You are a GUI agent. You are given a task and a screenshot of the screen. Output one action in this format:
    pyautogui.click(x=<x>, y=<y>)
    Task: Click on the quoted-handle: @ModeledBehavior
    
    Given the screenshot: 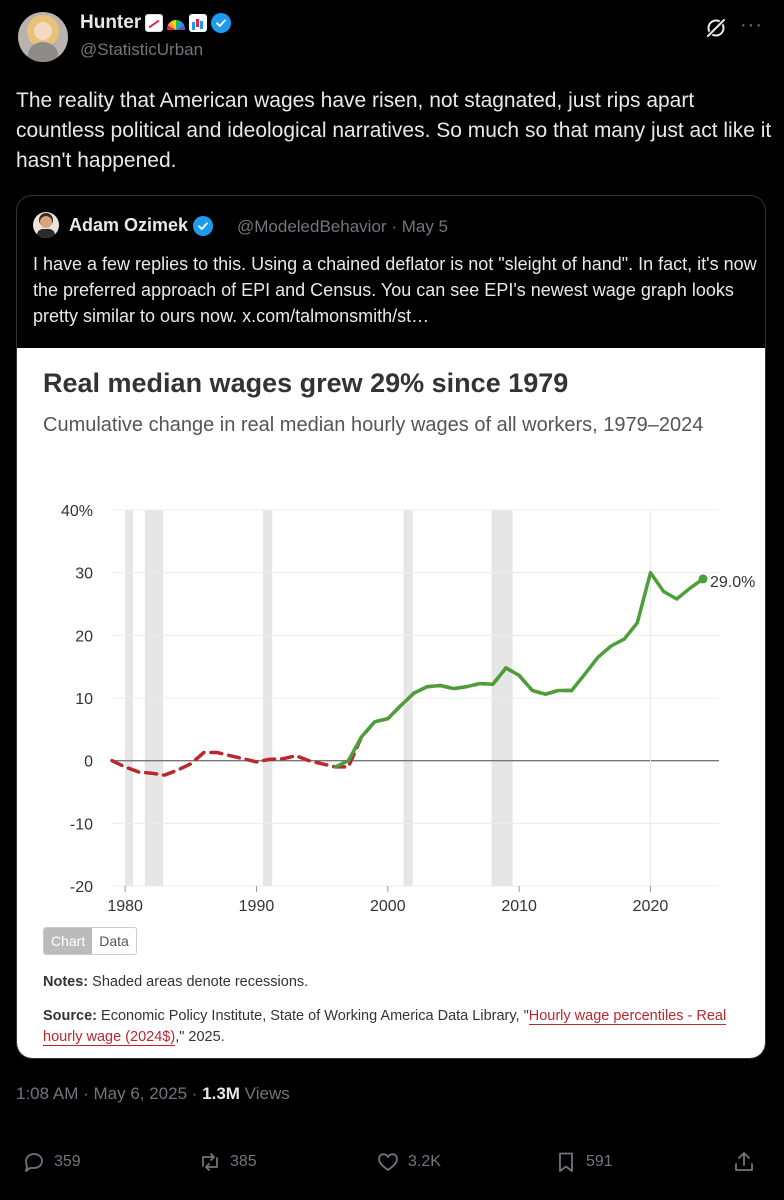 What is the action you would take?
    pyautogui.click(x=312, y=226)
    